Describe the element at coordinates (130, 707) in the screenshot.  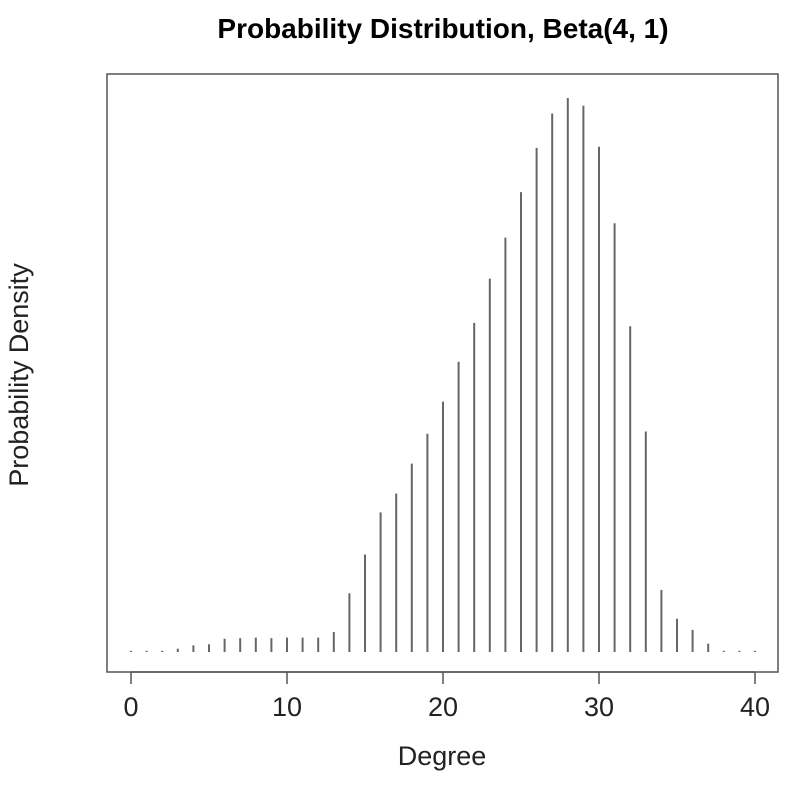
I see `x-tick-label: 0` at that location.